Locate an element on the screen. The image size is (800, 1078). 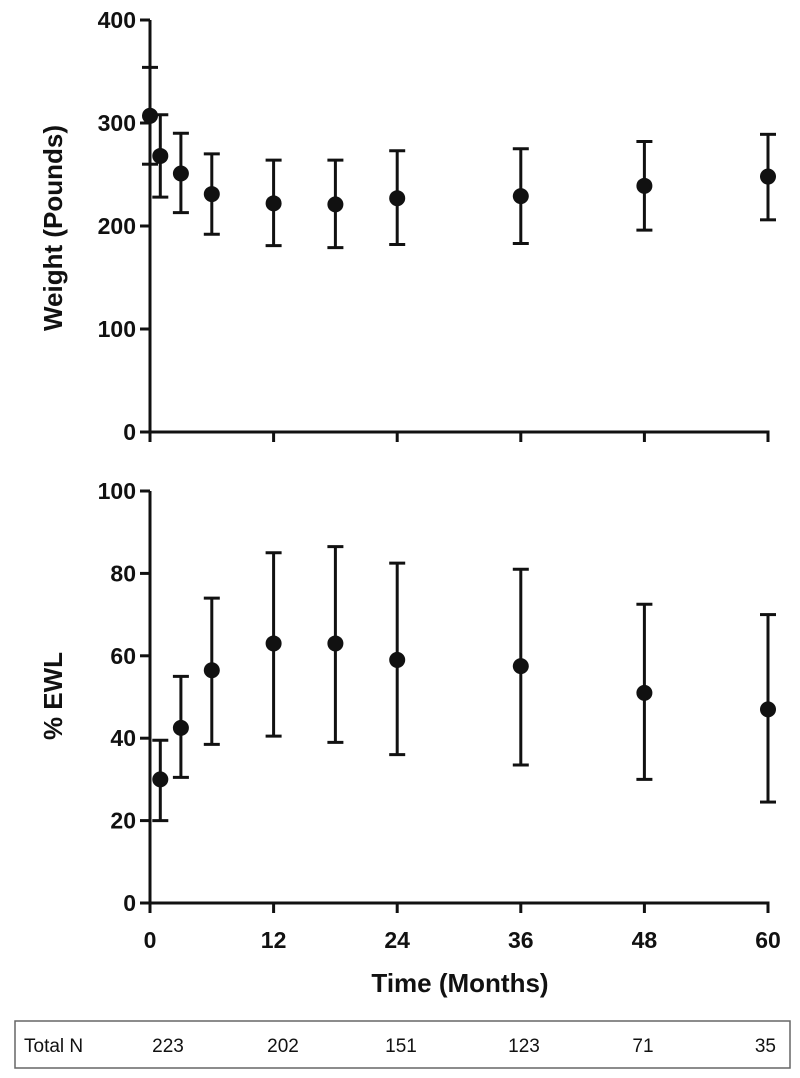
total-n-value: 151 is located at coordinates (401, 1046).